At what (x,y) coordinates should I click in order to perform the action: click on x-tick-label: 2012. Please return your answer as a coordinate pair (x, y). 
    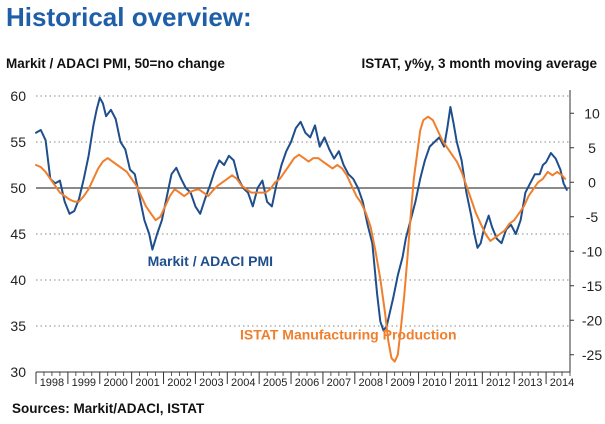
    Looking at the image, I should click on (498, 383).